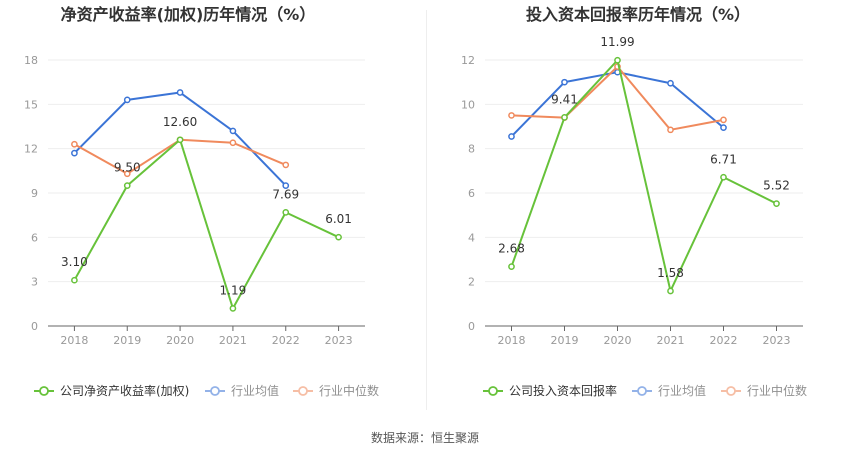 The image size is (850, 459). What do you see at coordinates (233, 290) in the screenshot?
I see `data-label: 1.19` at bounding box center [233, 290].